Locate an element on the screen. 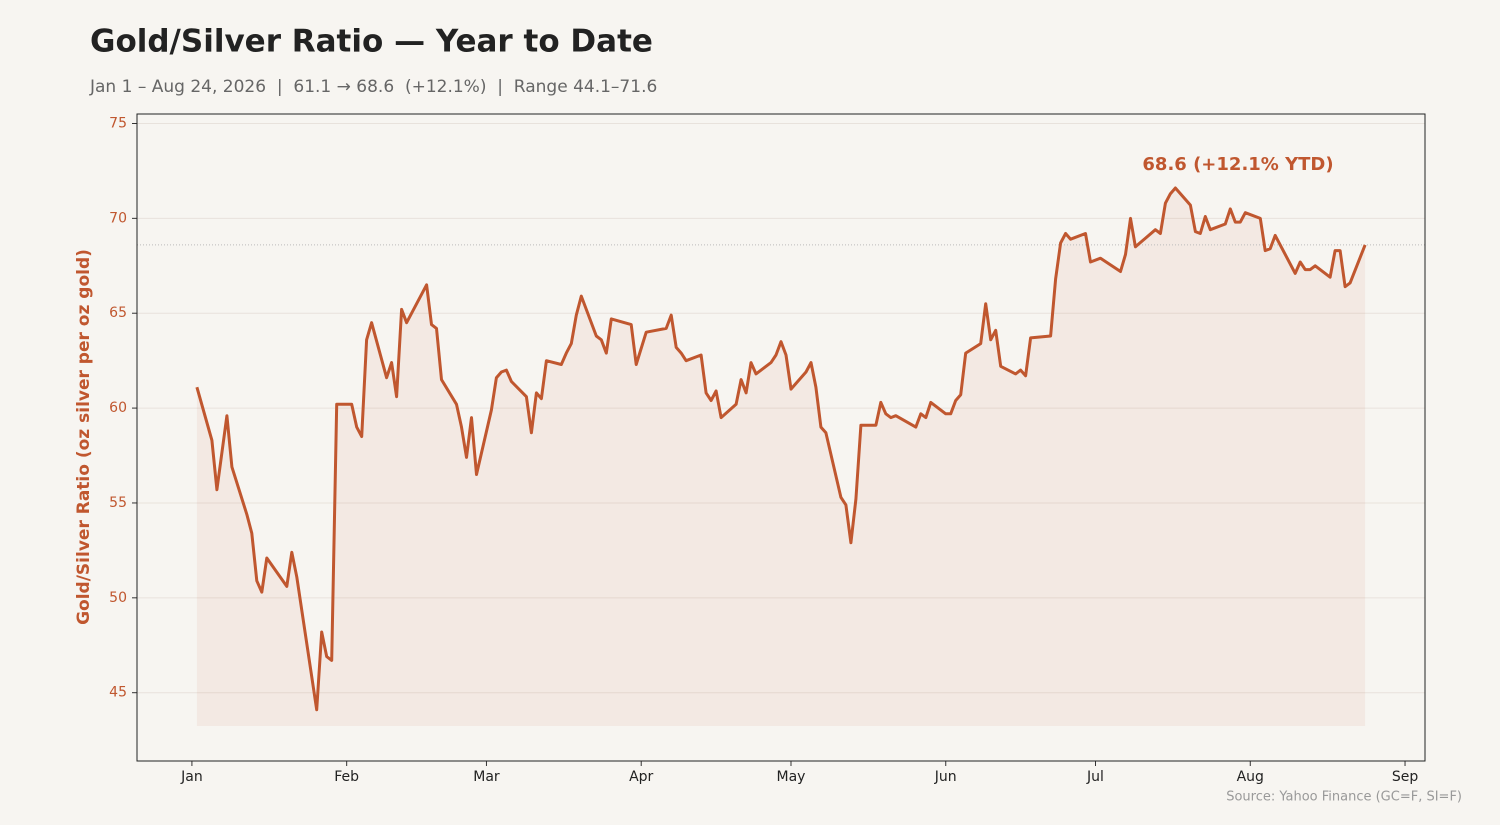  x-tick-label: Jan is located at coordinates (191, 777).